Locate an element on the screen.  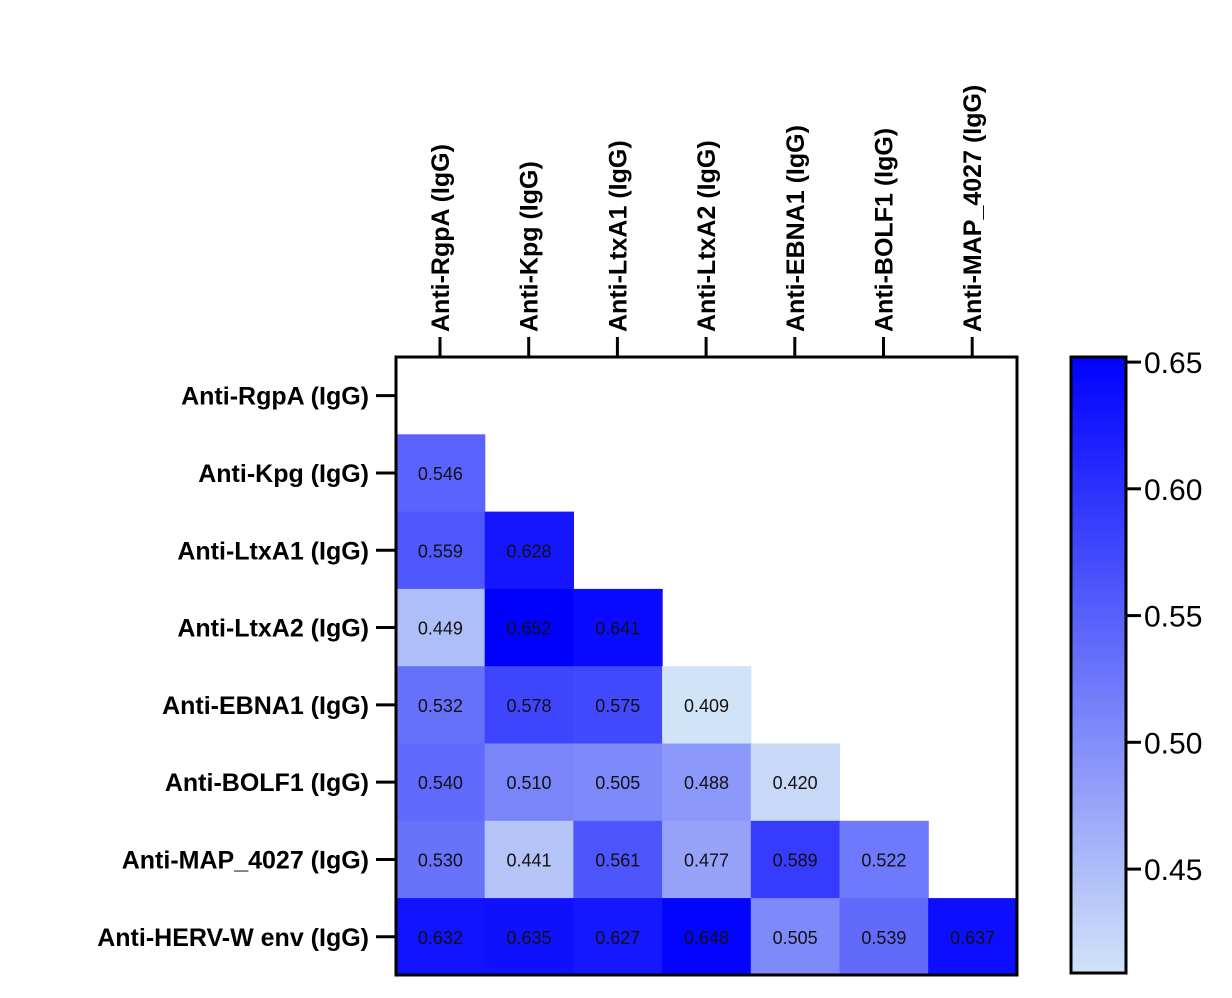
cell-value-label: 0.559 is located at coordinates (440, 551).